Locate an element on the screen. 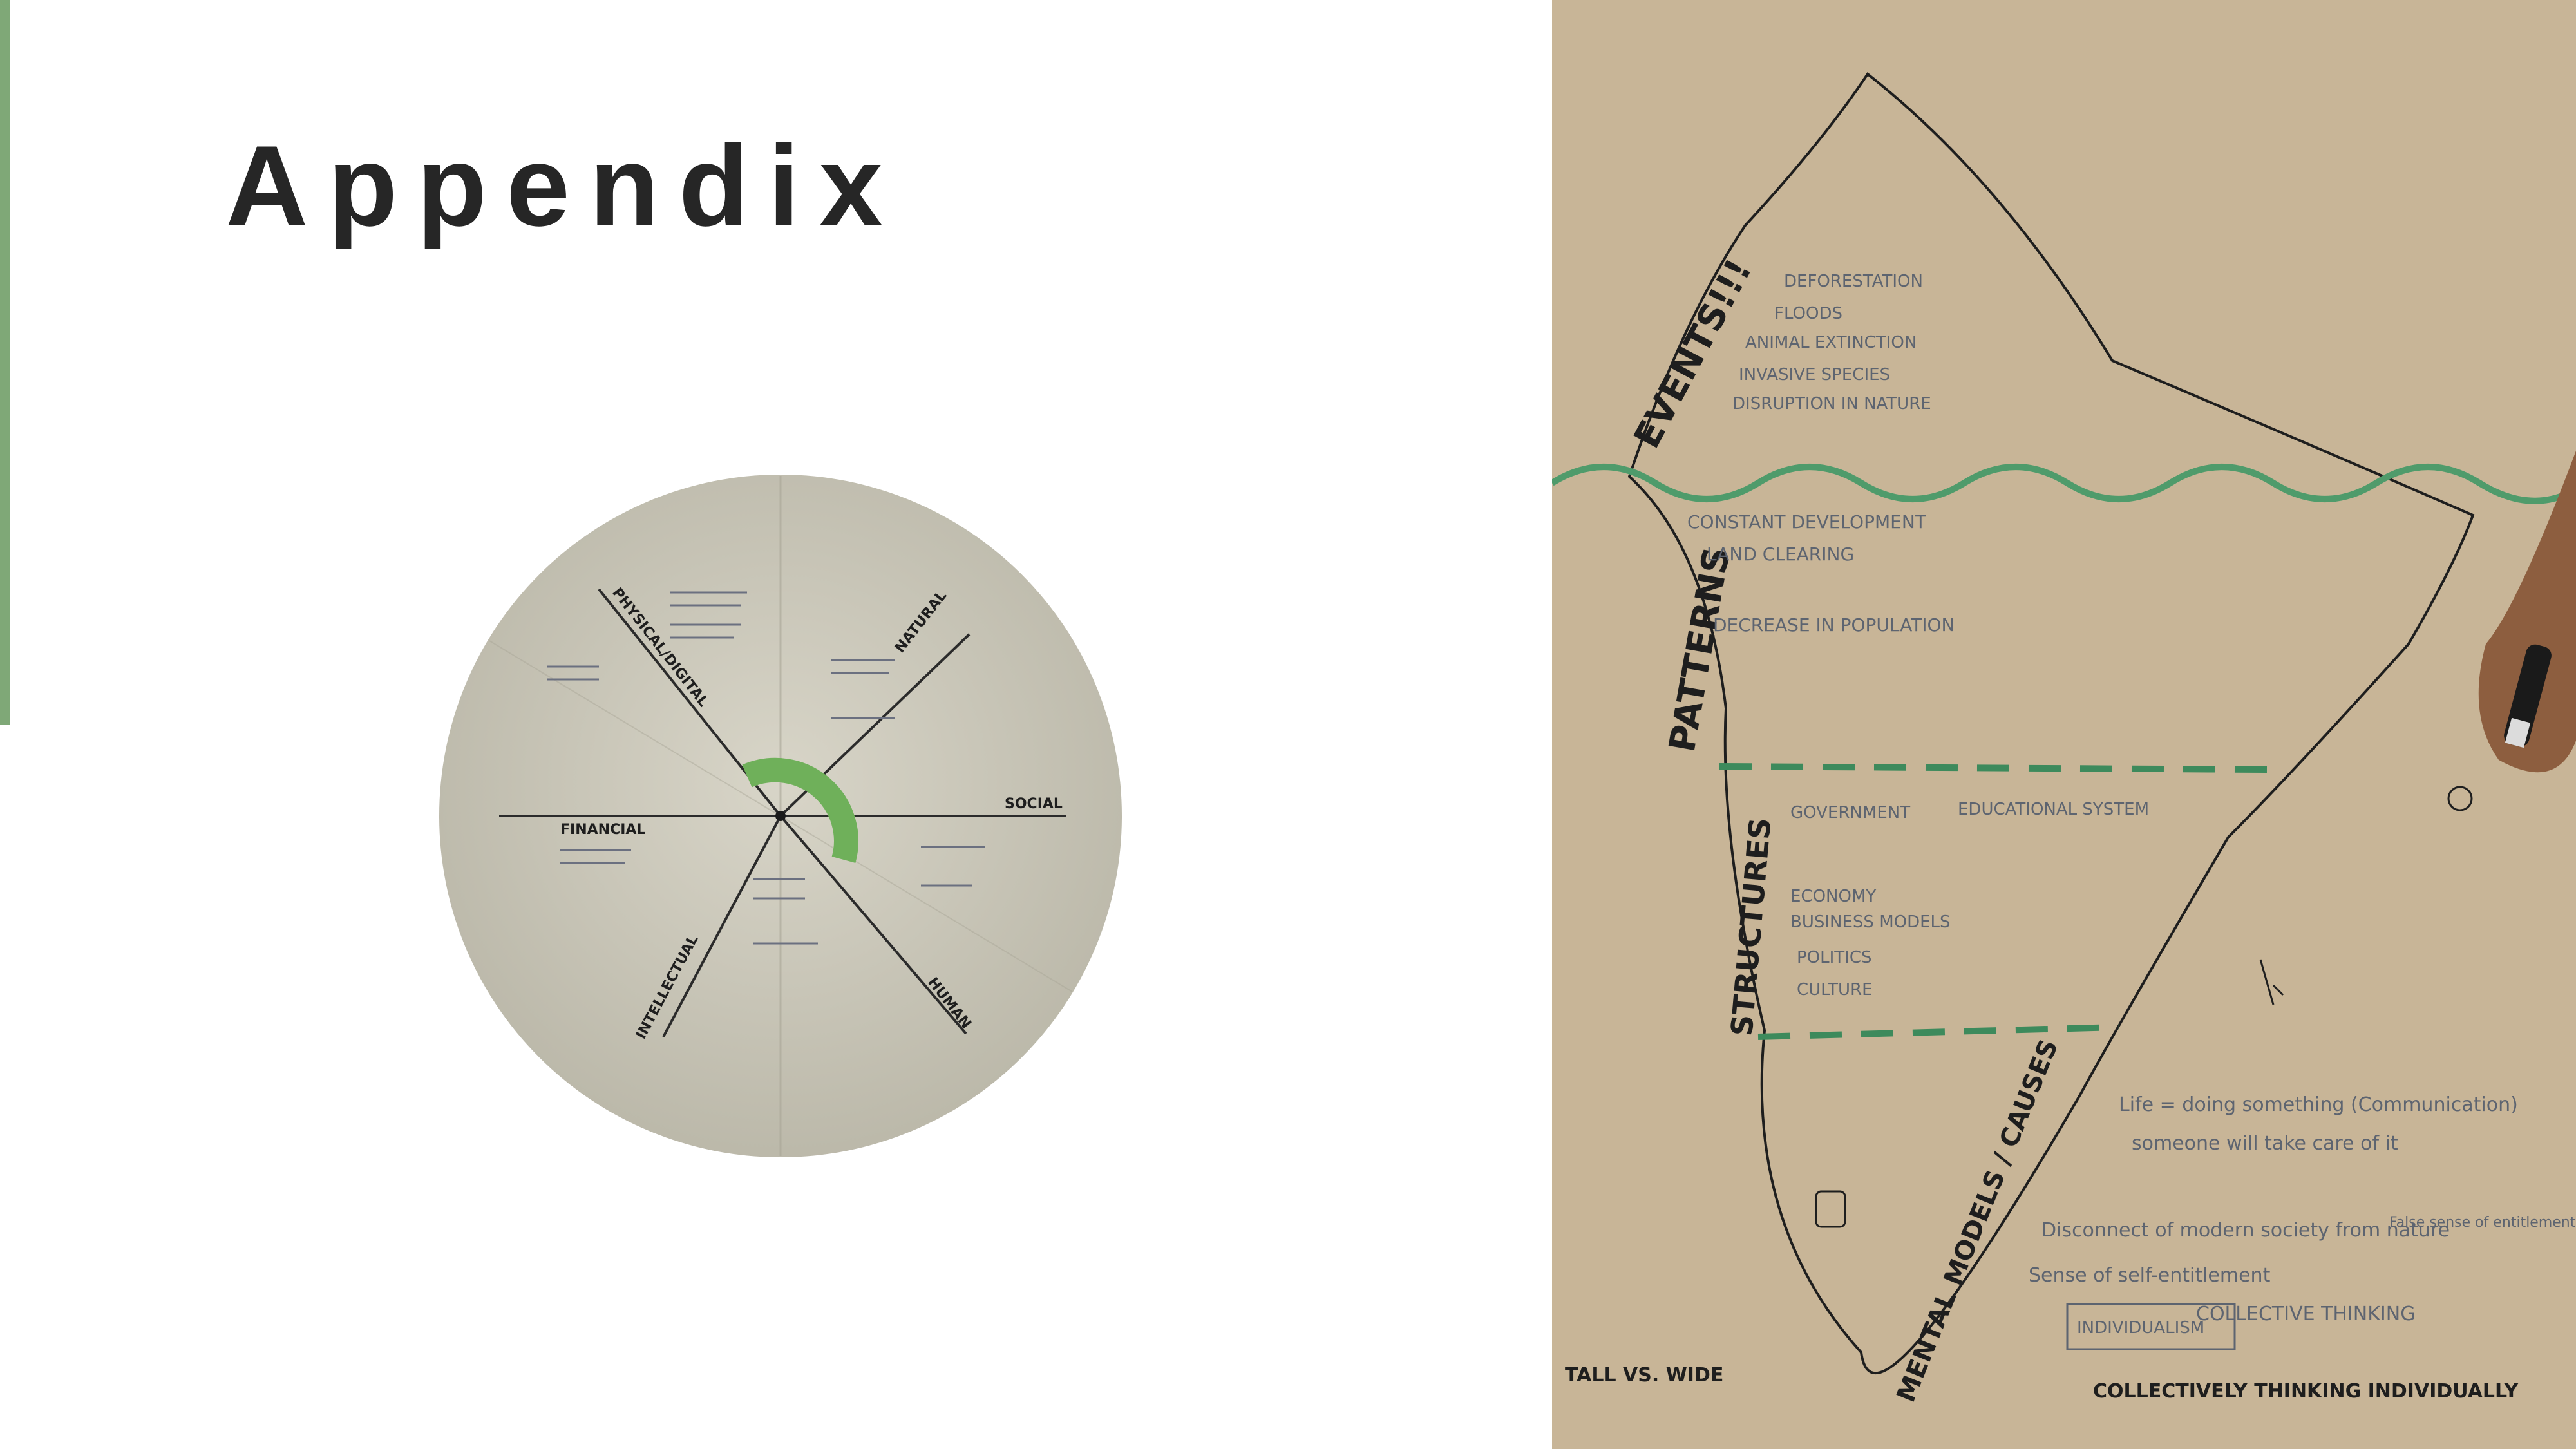 Image resolution: width=2576 pixels, height=1449 pixels. svg-text: INVASIVE SPECIES is located at coordinates (1814, 374).